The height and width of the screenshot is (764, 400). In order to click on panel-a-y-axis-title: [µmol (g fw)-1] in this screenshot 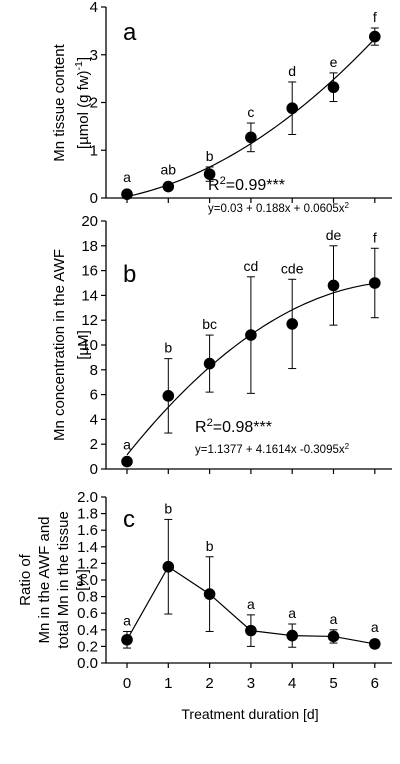, I will do `click(82, 103)`.